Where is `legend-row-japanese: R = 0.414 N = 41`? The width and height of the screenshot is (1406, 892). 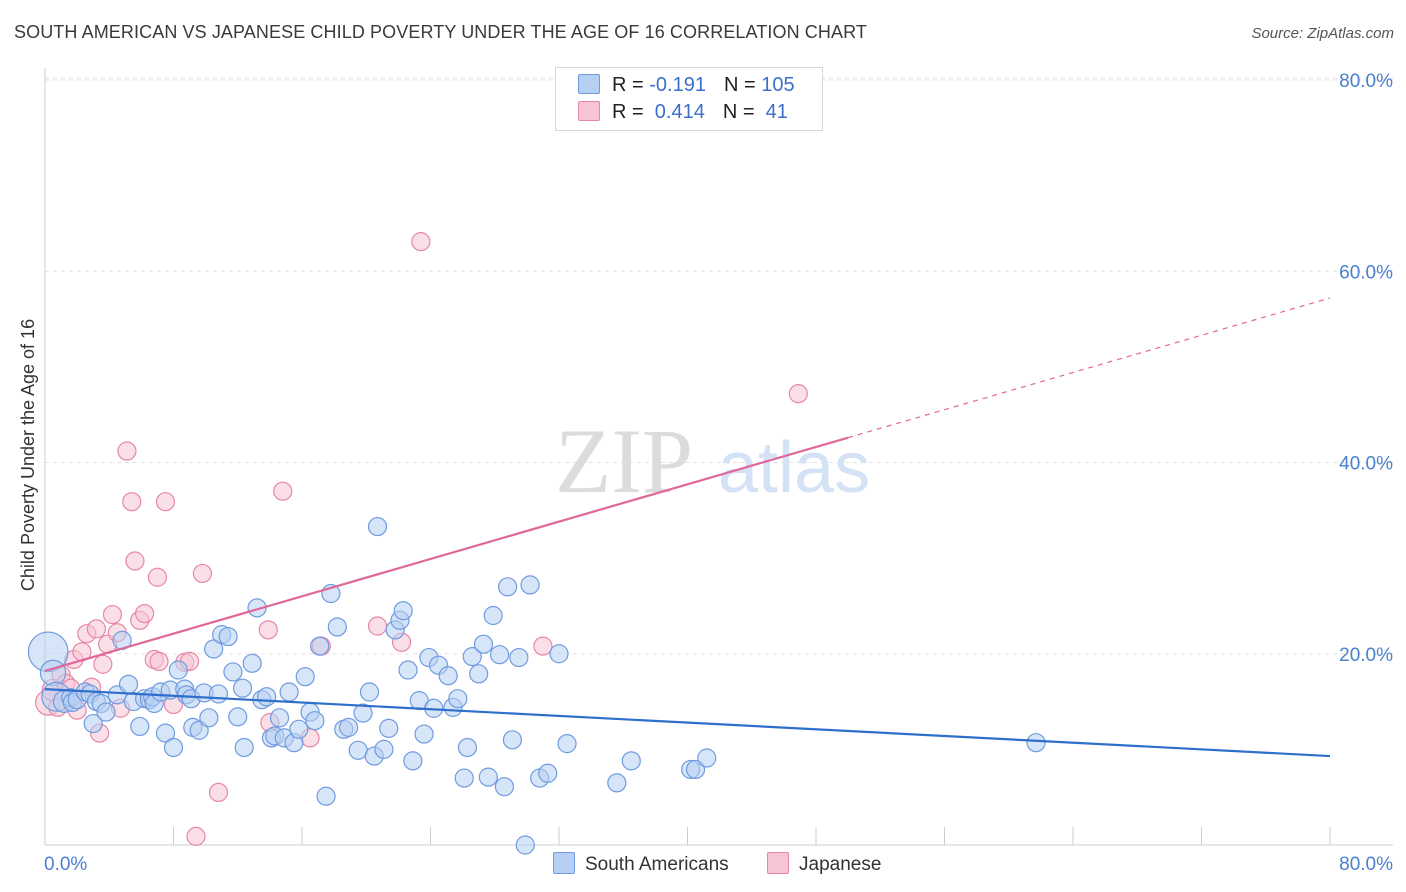
legend-row-japanese: R = 0.414 N = 41 is located at coordinates (683, 114).